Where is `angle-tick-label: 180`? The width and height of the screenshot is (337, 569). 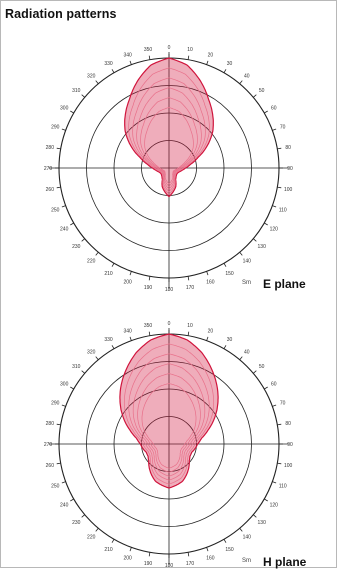
angle-tick-label: 180 is located at coordinates (169, 290).